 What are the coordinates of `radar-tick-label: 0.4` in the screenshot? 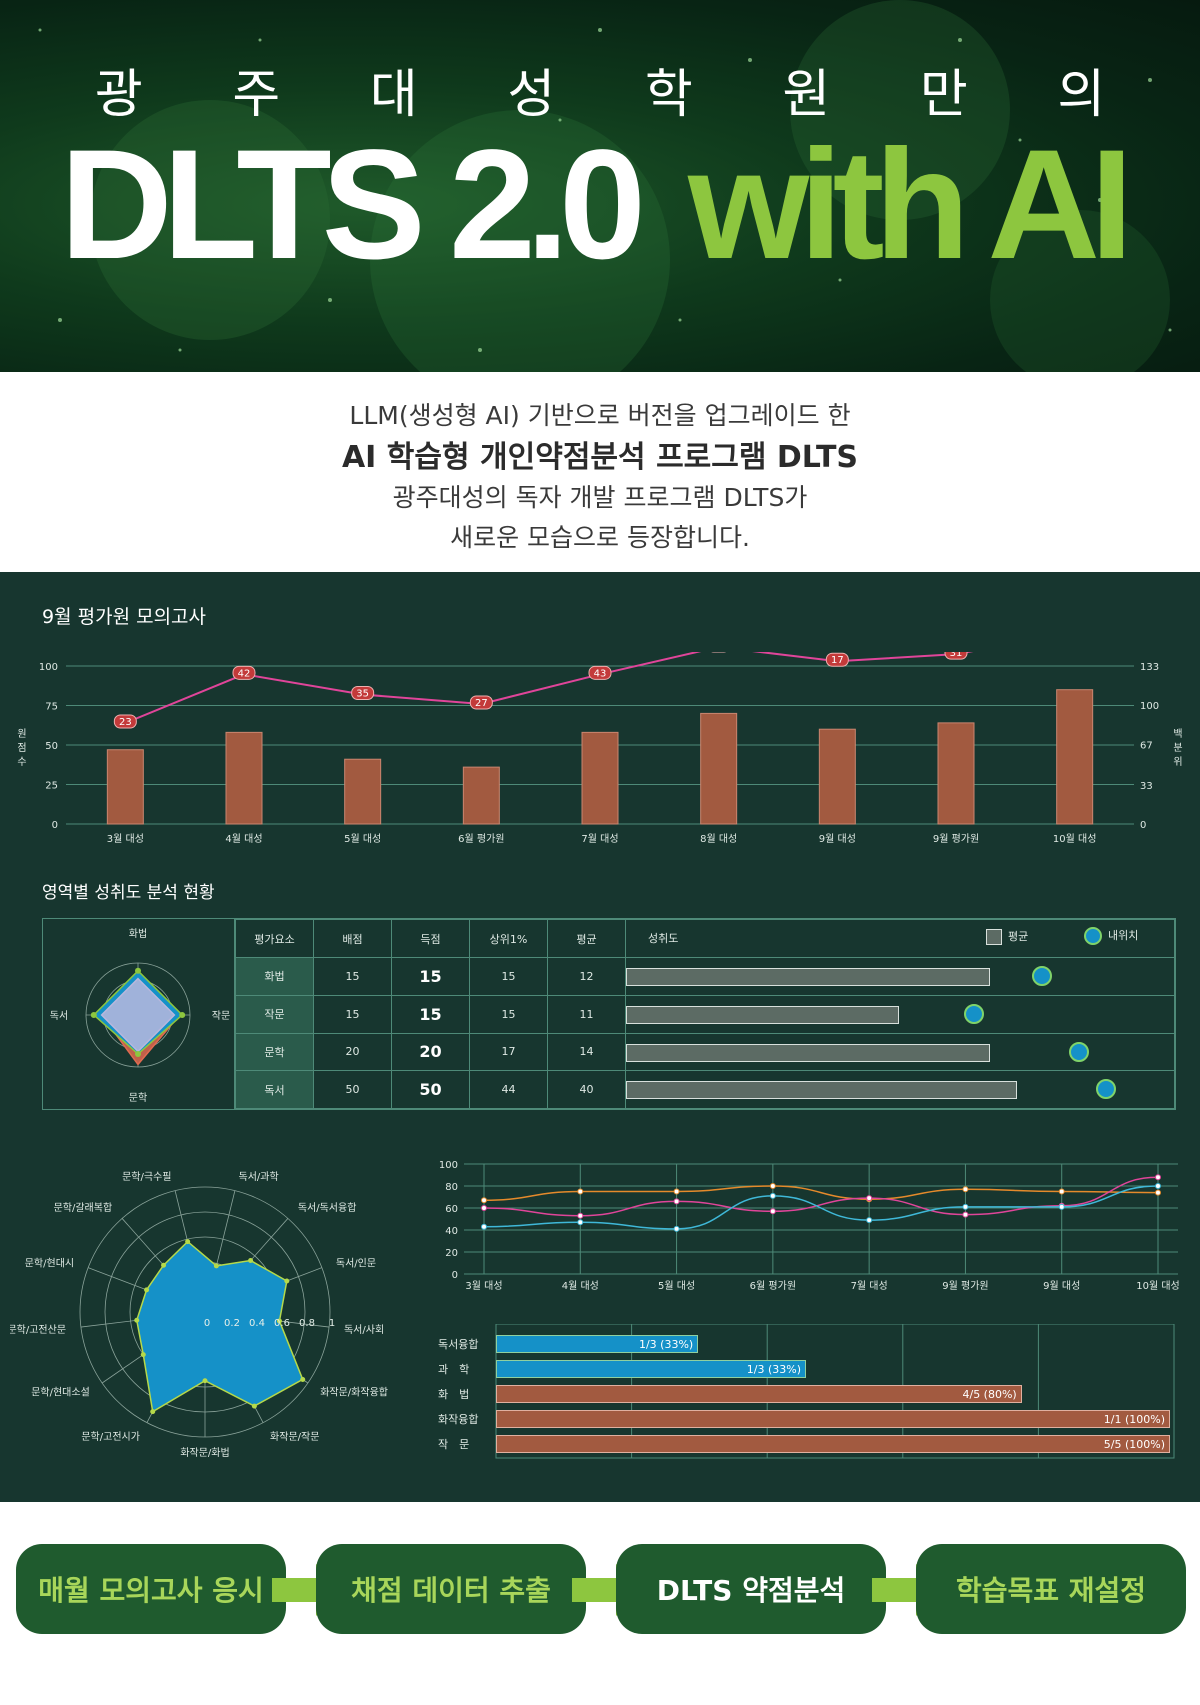 It's located at (257, 1323).